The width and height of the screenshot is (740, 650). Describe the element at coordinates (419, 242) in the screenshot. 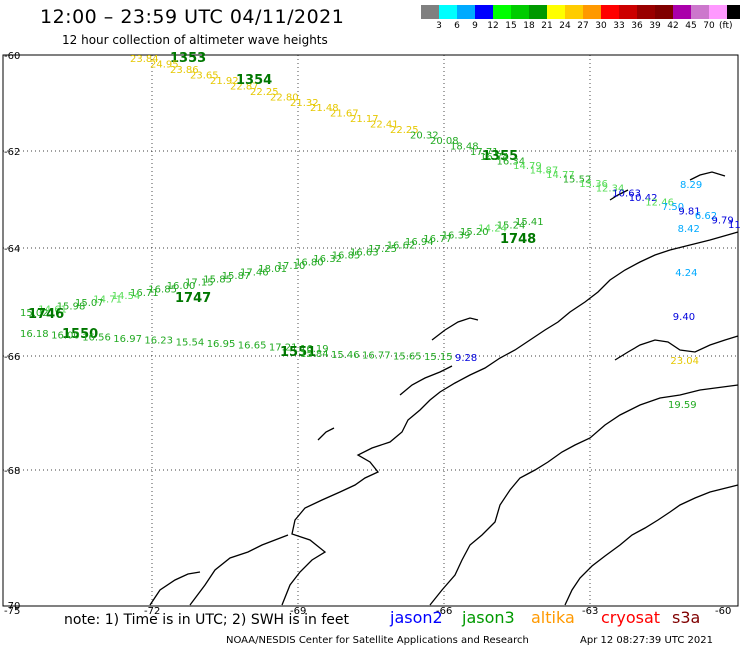

I see `wave-height-value: 16.94` at that location.